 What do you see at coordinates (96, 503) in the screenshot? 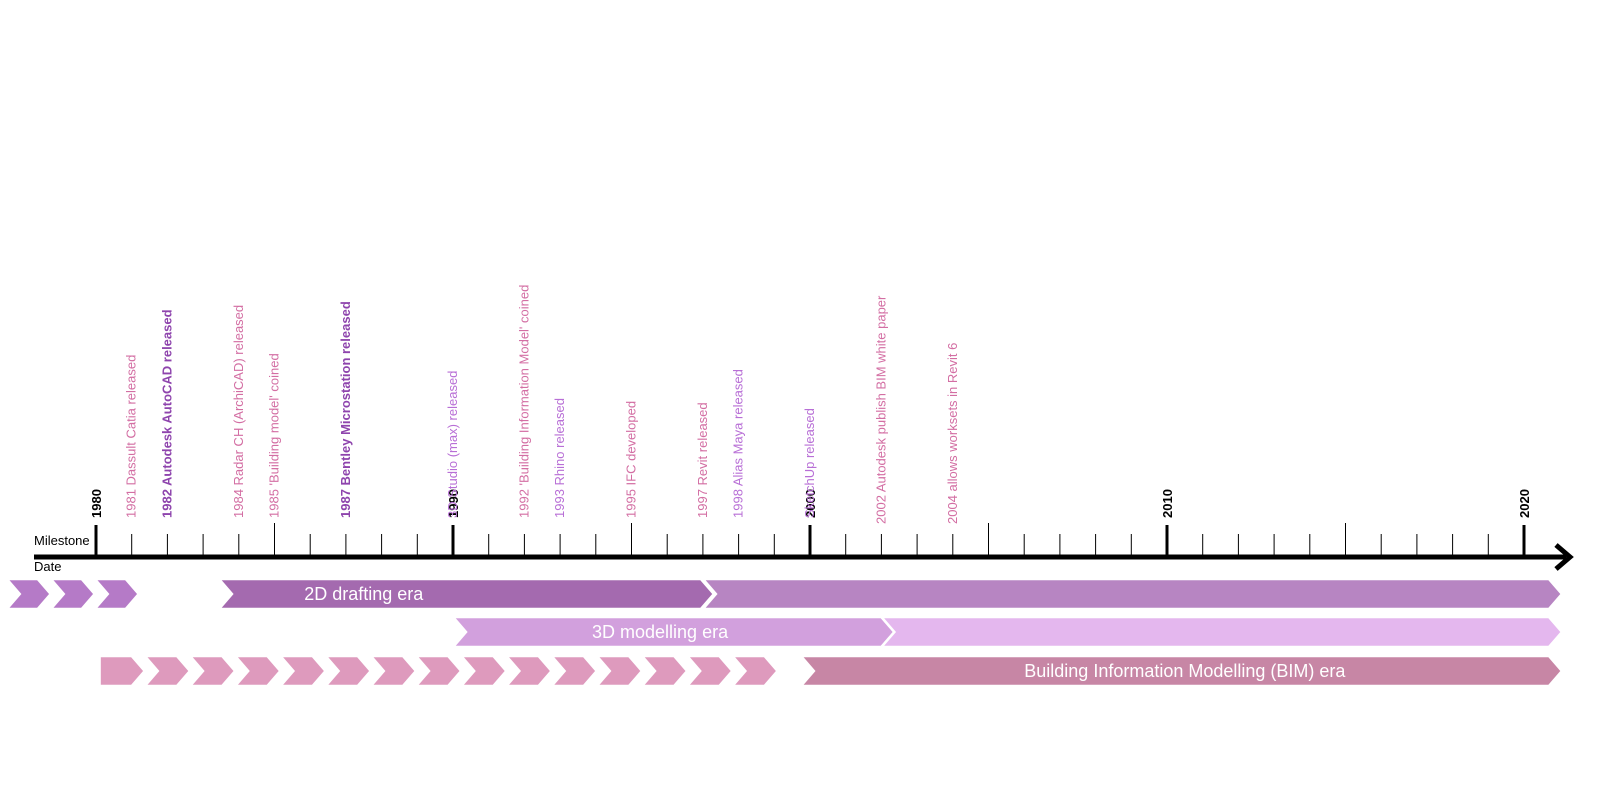
I see `year-label: 1980` at bounding box center [96, 503].